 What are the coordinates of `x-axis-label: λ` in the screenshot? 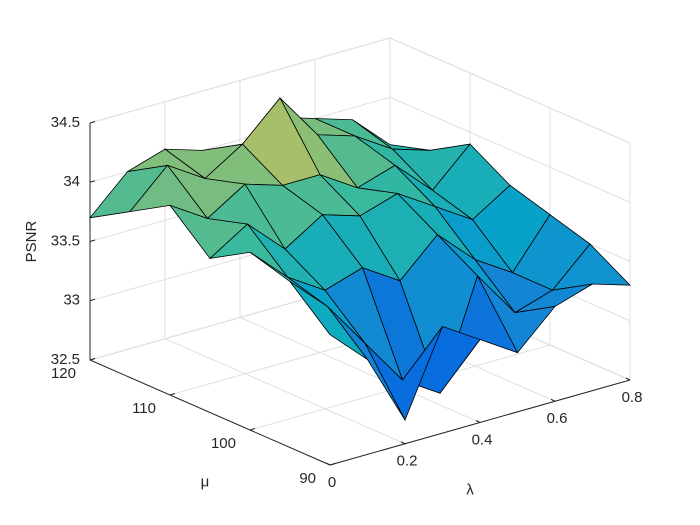 It's located at (470, 489).